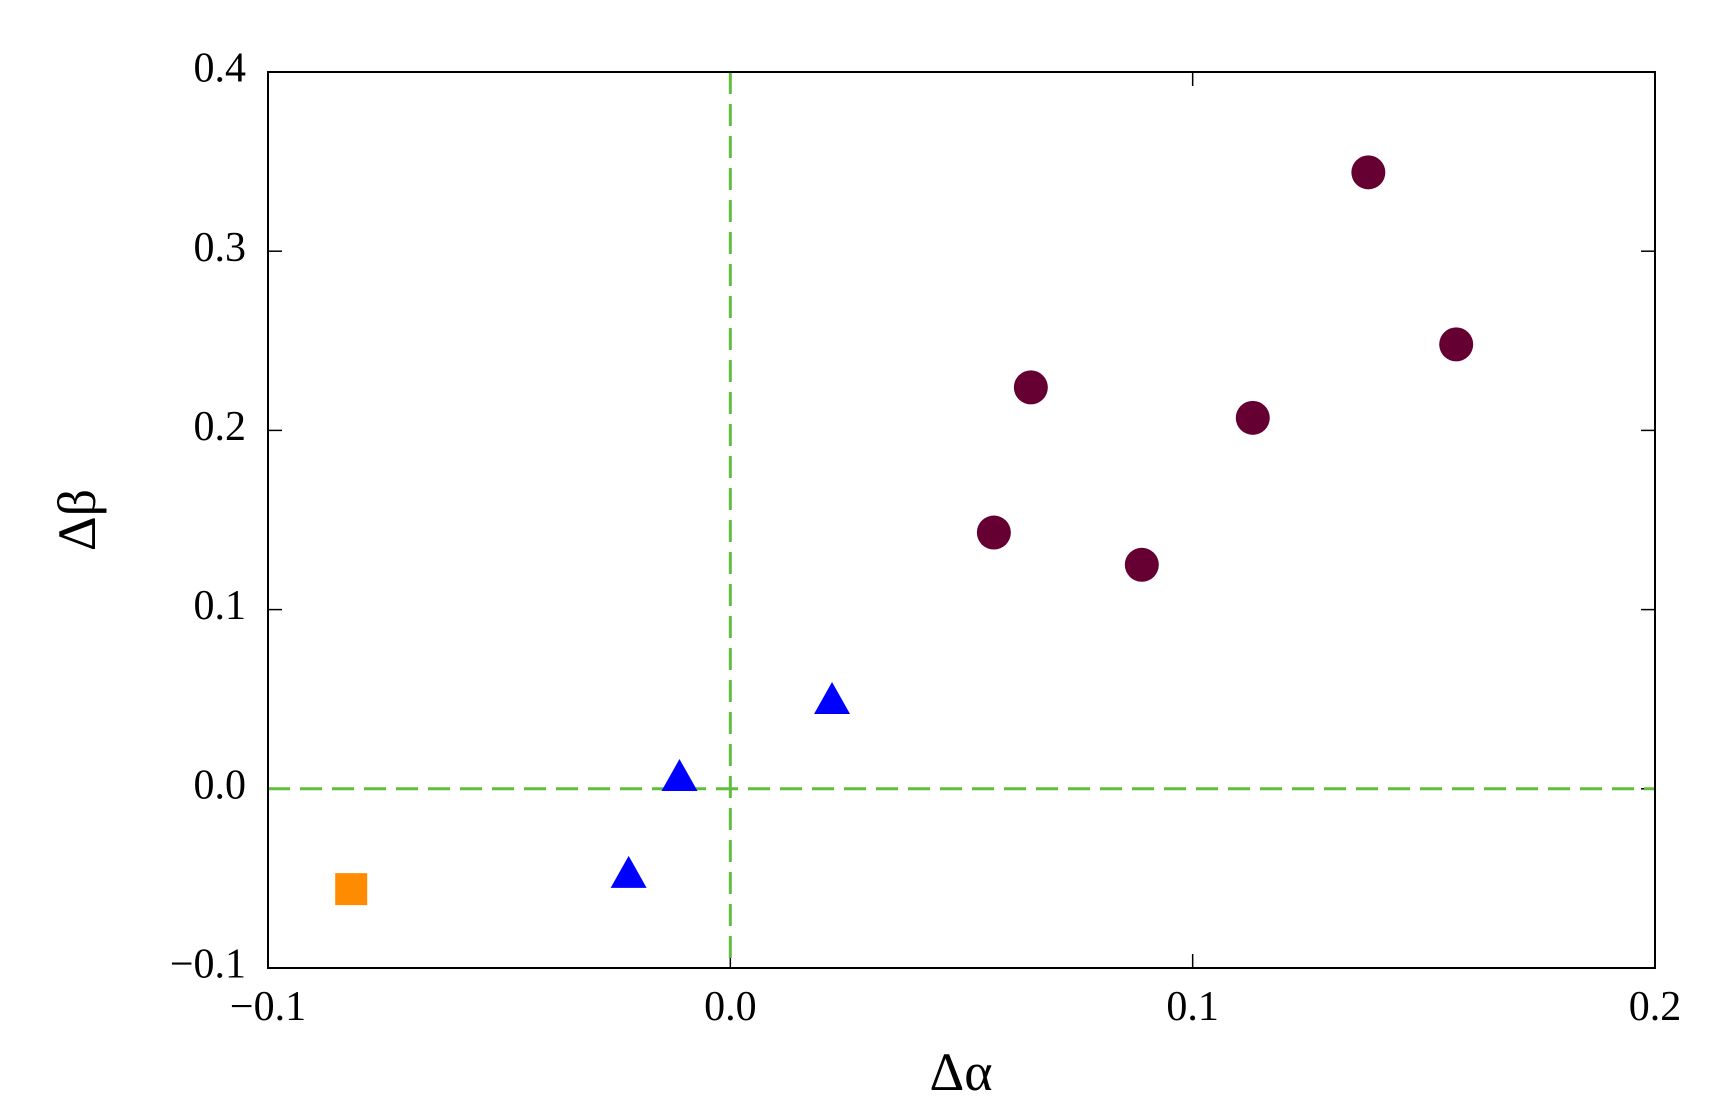 The height and width of the screenshot is (1120, 1719). I want to click on y-tick-label: 0.1, so click(220, 606).